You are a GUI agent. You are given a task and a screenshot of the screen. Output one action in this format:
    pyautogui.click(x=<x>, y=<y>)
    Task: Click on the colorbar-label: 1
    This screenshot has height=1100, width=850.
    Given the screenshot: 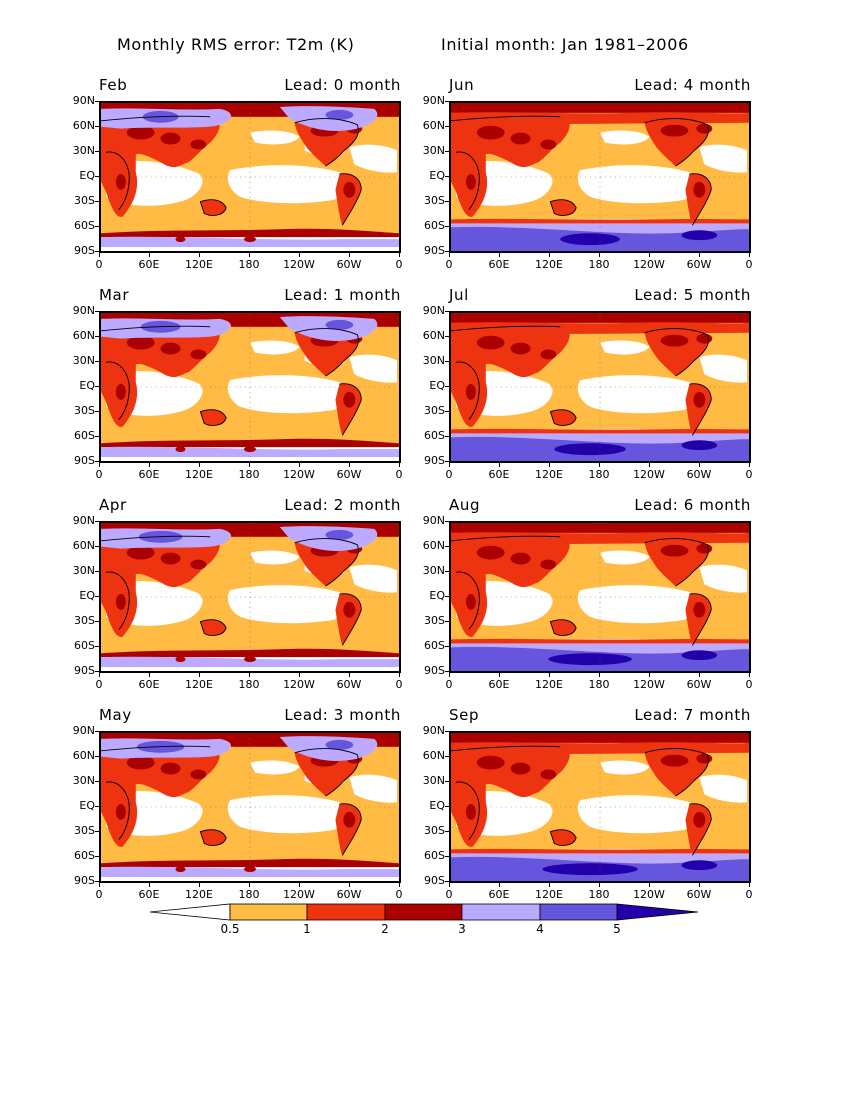 What is the action you would take?
    pyautogui.click(x=307, y=929)
    